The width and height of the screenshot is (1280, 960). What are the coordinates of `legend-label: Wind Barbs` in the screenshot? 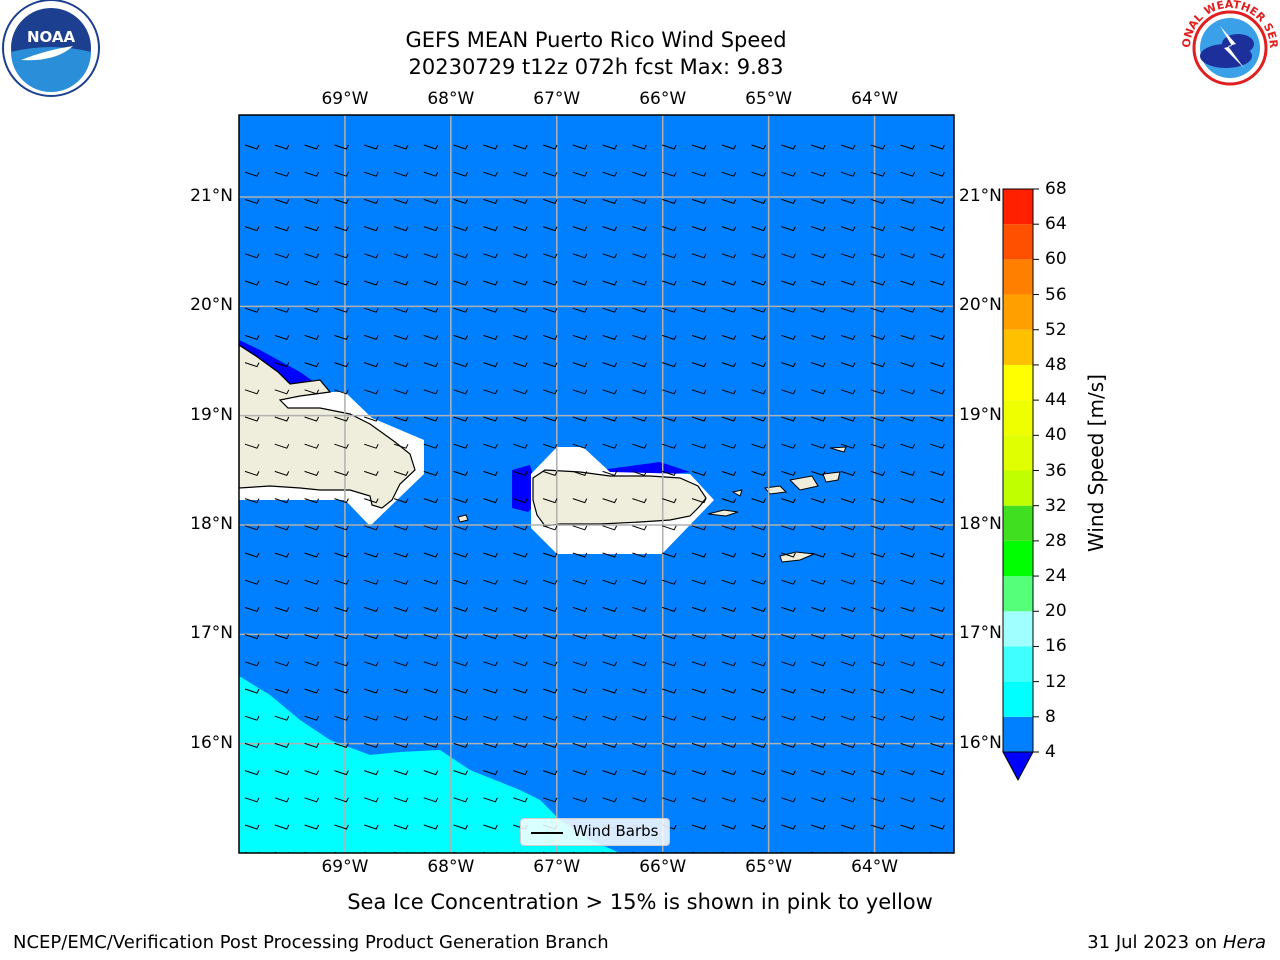 It's located at (616, 831).